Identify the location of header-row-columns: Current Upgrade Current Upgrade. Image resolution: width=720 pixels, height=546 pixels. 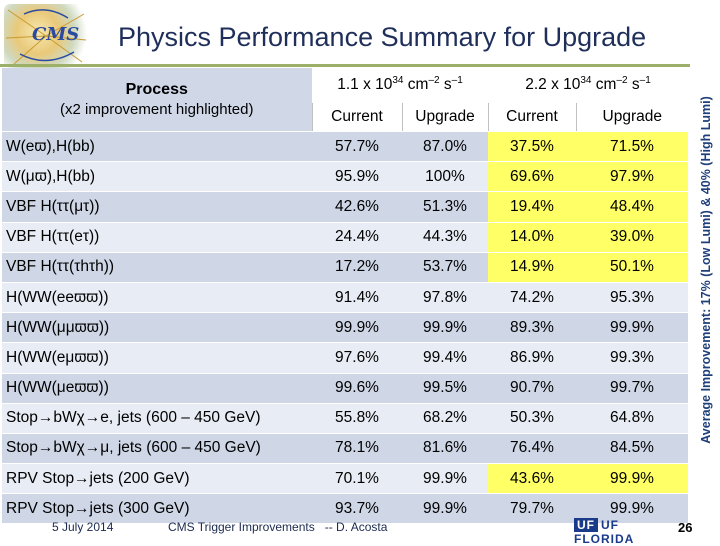
(345, 117).